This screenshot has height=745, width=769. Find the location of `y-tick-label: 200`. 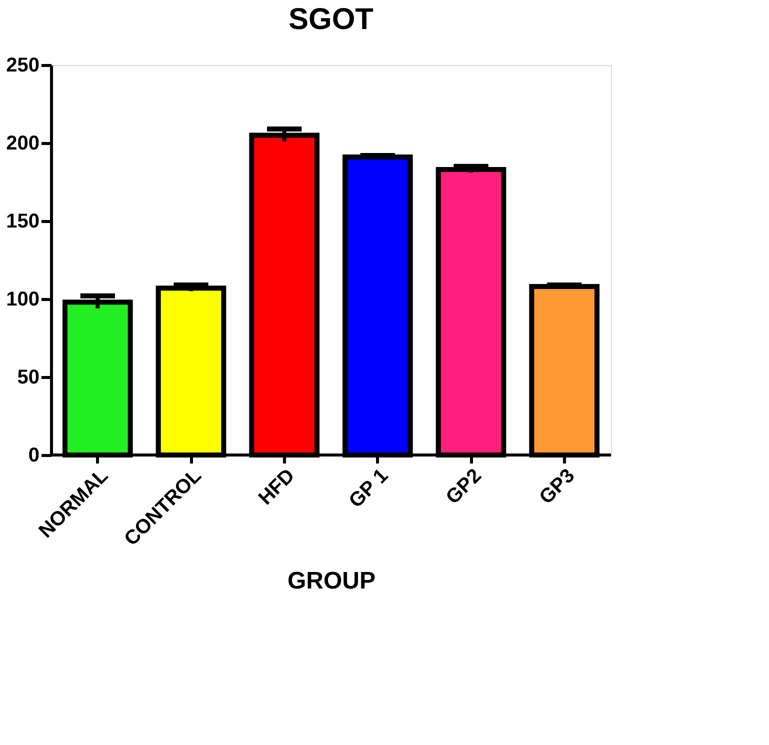

y-tick-label: 200 is located at coordinates (23, 143).